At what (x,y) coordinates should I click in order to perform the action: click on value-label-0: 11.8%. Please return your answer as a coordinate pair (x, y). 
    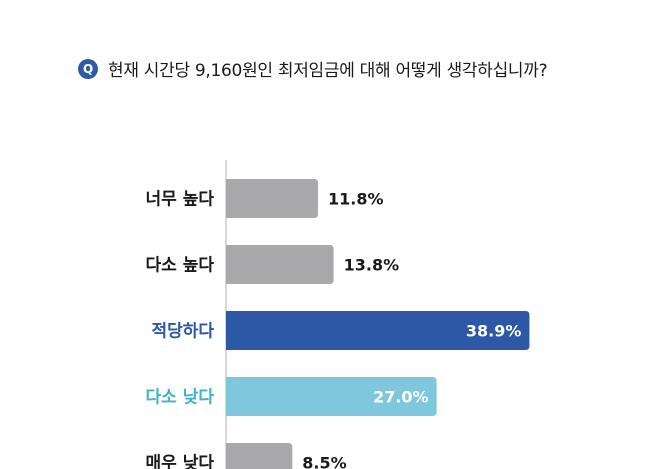
    Looking at the image, I should click on (356, 199).